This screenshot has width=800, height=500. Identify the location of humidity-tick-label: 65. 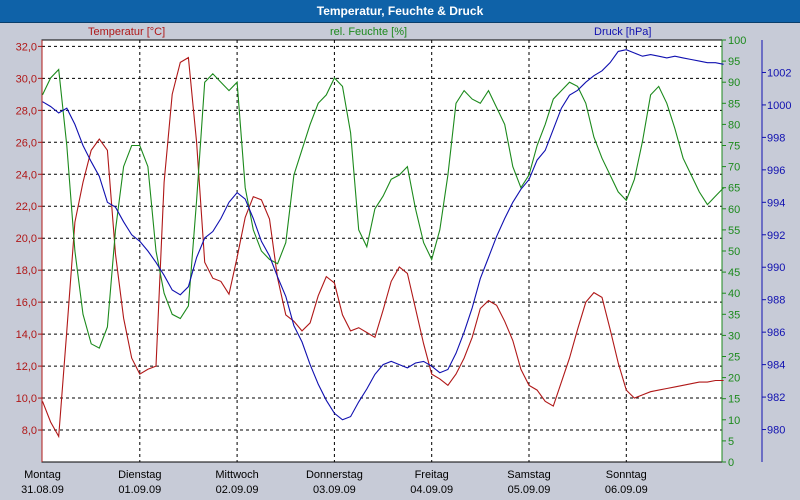
(734, 189).